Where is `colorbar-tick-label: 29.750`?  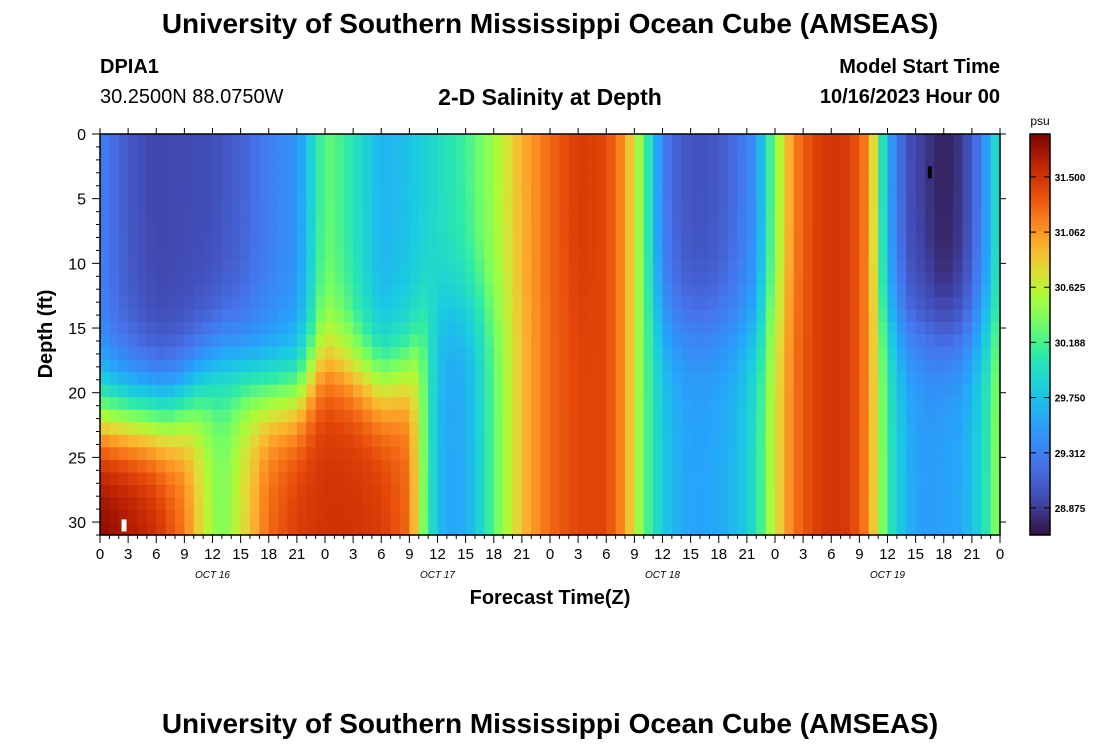 colorbar-tick-label: 29.750 is located at coordinates (1070, 399).